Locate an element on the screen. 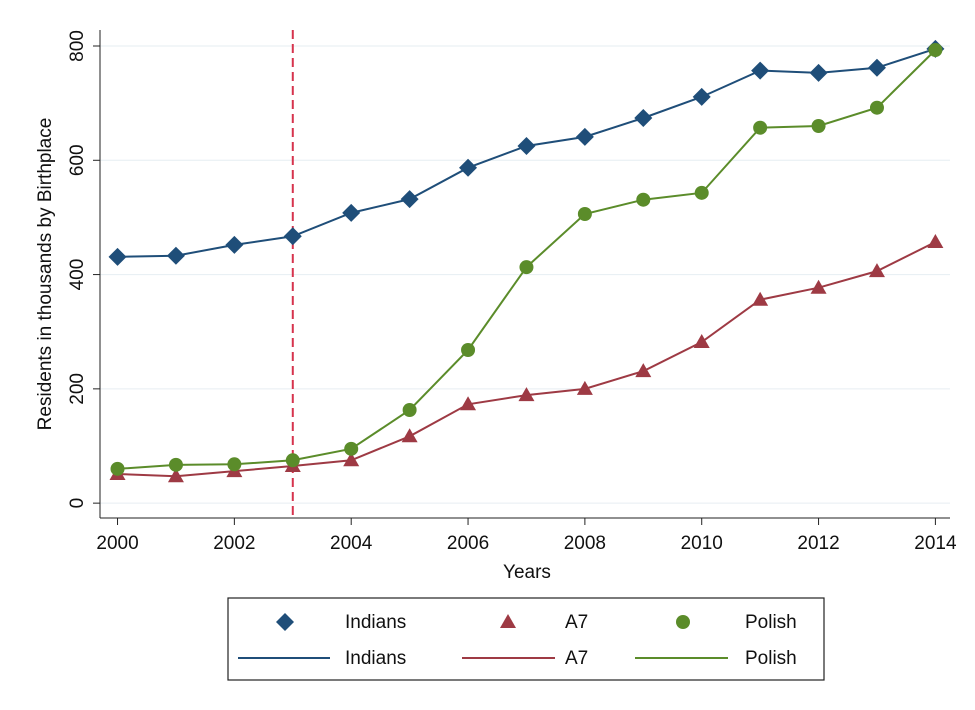 Image resolution: width=975 pixels, height=710 pixels. x-tick-label: 2006 is located at coordinates (468, 543).